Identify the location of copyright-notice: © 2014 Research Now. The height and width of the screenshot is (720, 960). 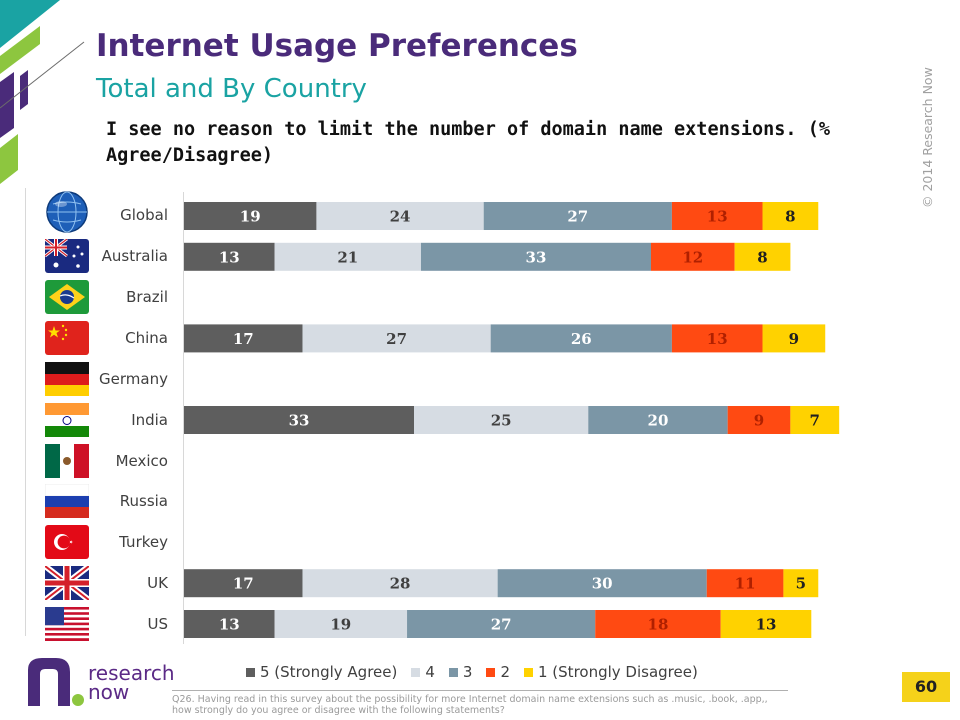
(928, 137).